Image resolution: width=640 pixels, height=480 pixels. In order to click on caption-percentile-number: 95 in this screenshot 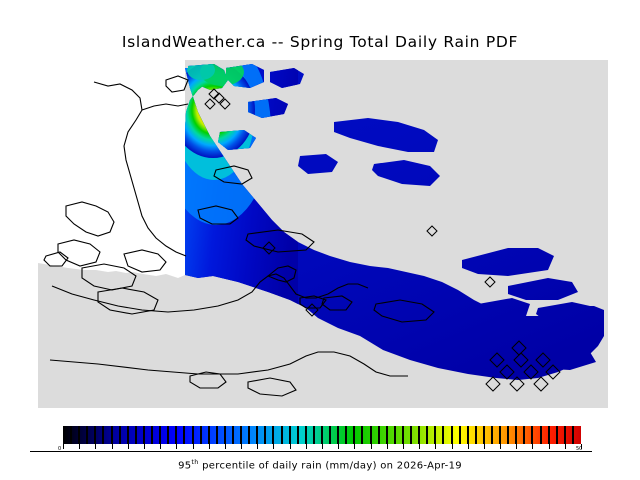, I will do `click(185, 466)`.